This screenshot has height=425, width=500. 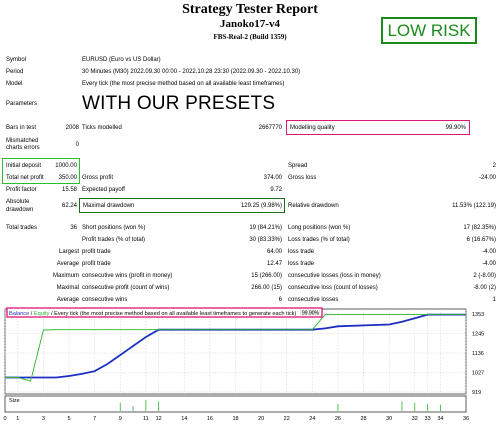 What do you see at coordinates (265, 240) in the screenshot?
I see `profit-trades-value: 30 (83.33%)` at bounding box center [265, 240].